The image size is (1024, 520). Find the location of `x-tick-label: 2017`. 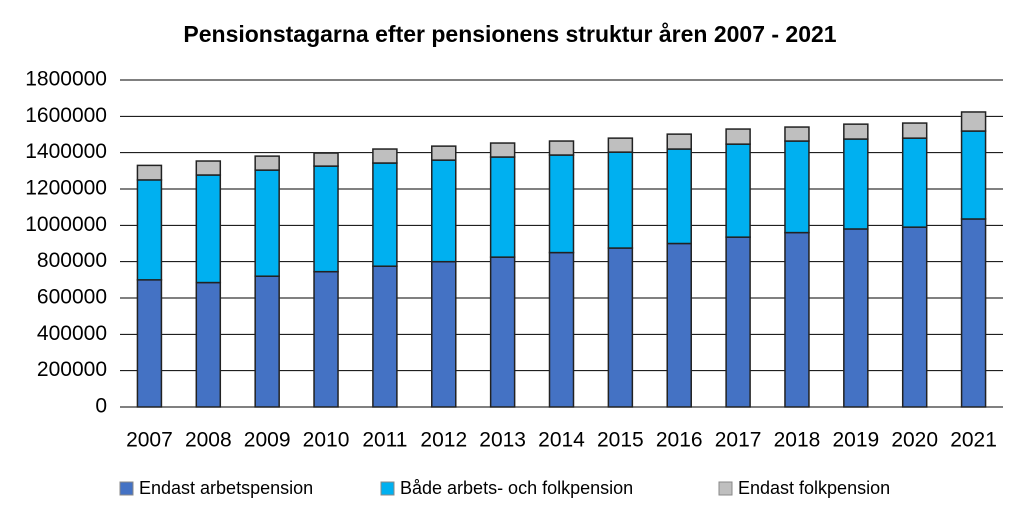

x-tick-label: 2017 is located at coordinates (738, 440).